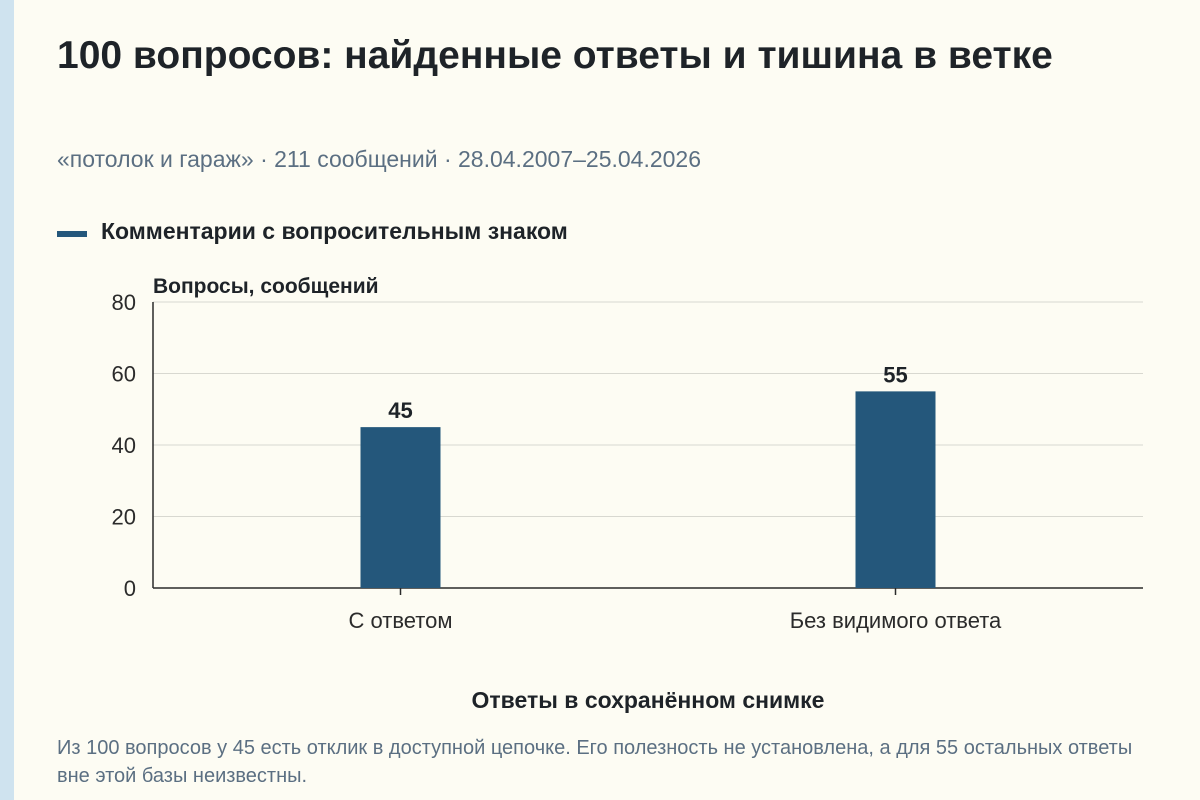  What do you see at coordinates (648, 700) in the screenshot?
I see `x-axis-label: Ответы в сохранённом снимке` at bounding box center [648, 700].